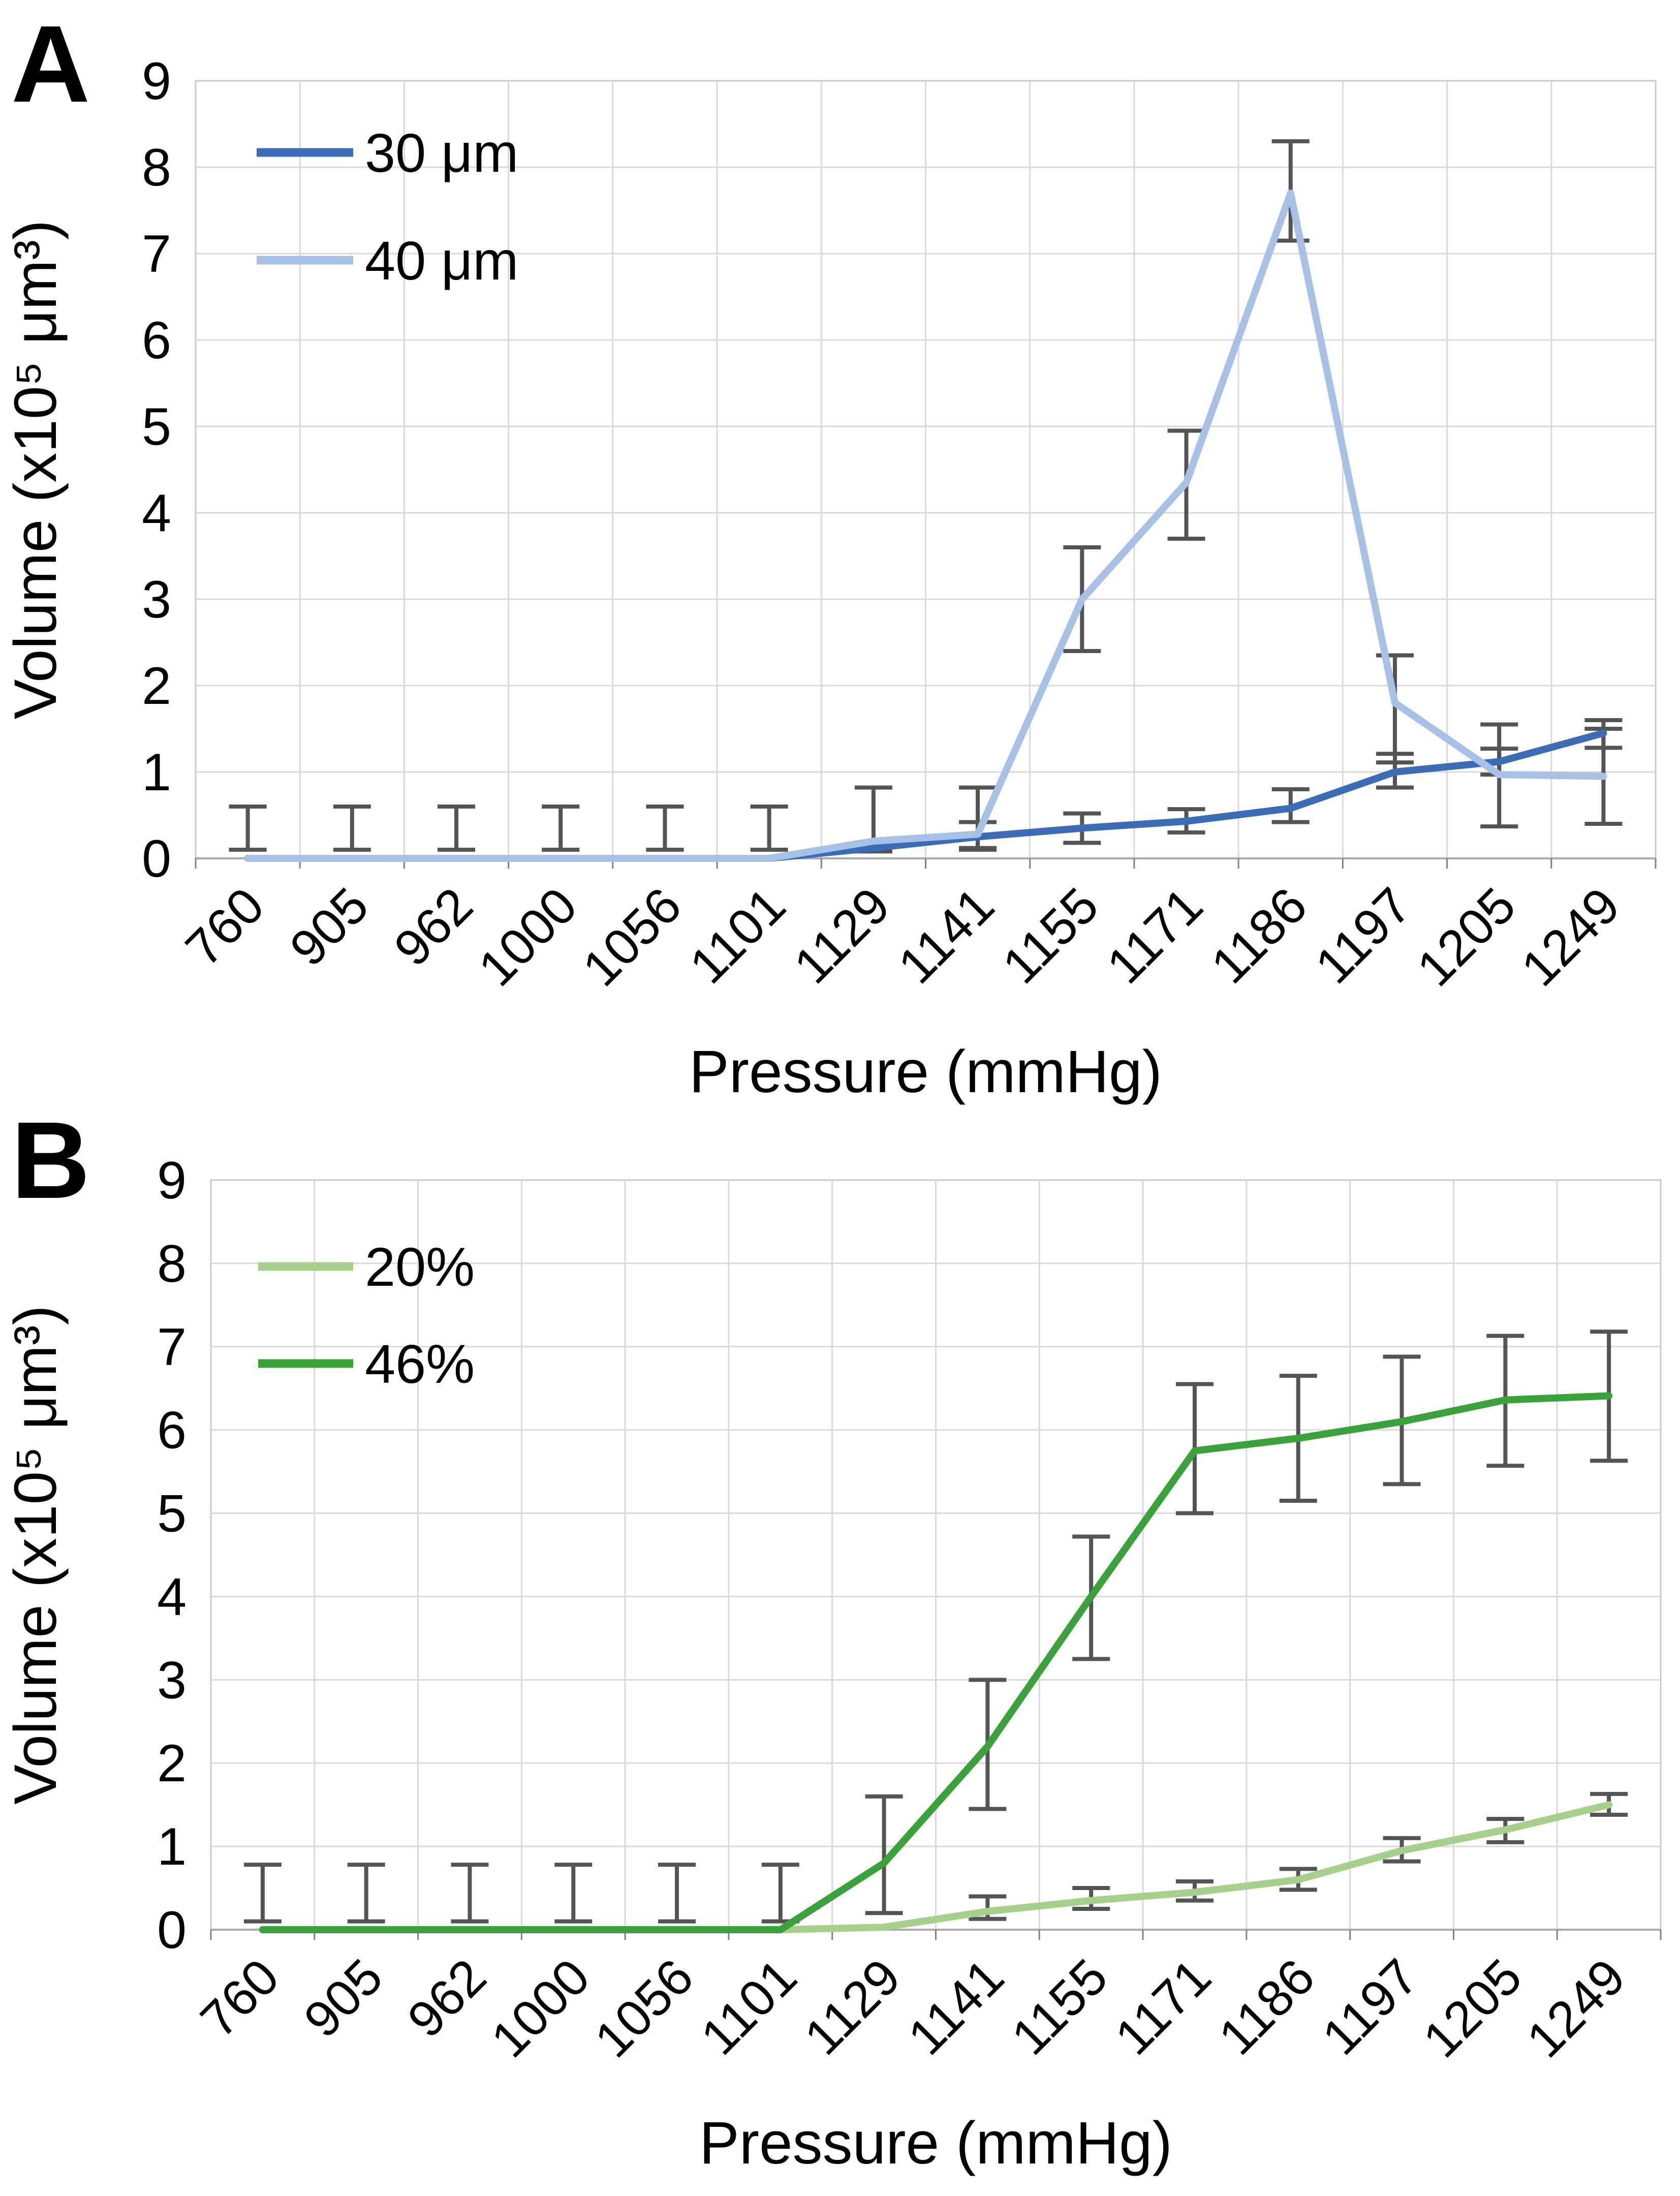 The height and width of the screenshot is (2196, 1680). Describe the element at coordinates (366, 1316) in the screenshot. I see `legend: 20% 46%` at that location.